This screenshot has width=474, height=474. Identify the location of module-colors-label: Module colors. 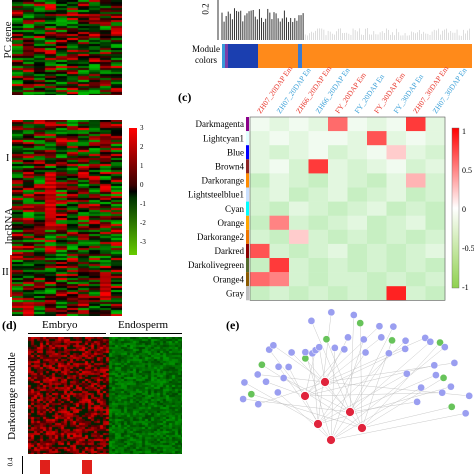
(206, 54).